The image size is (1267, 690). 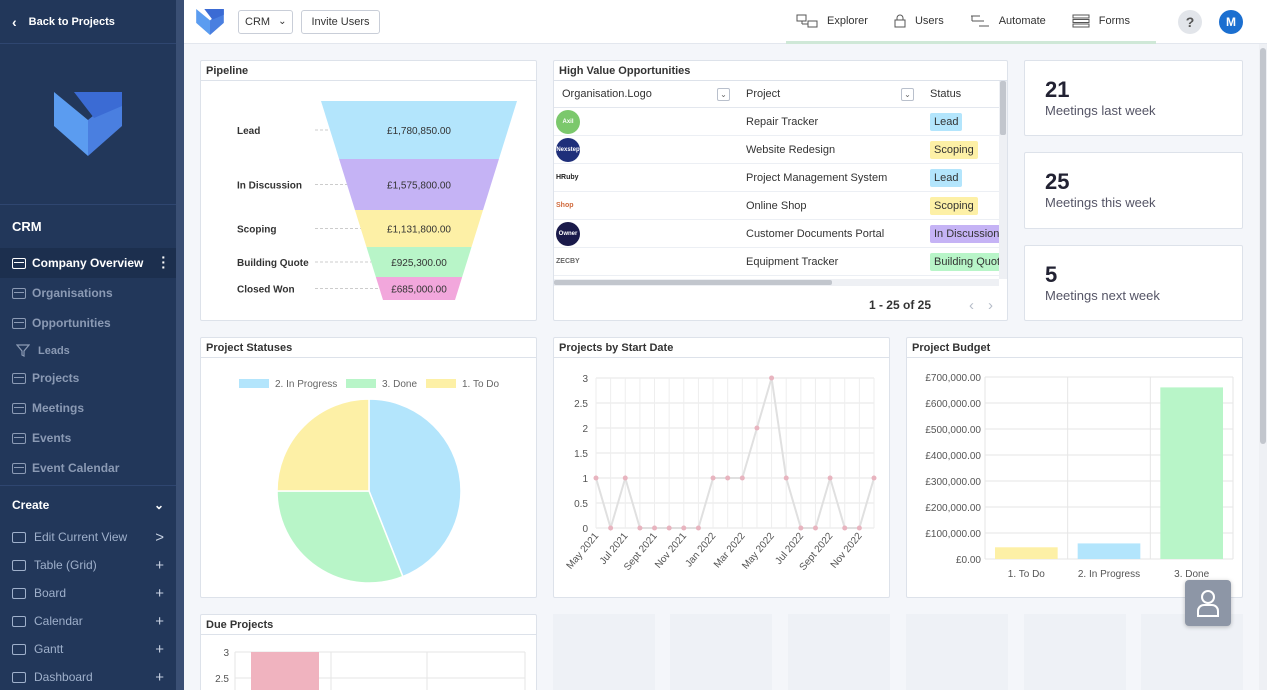 I want to click on back-to-projects-link: ‹ Back to Projects, so click(x=92, y=22).